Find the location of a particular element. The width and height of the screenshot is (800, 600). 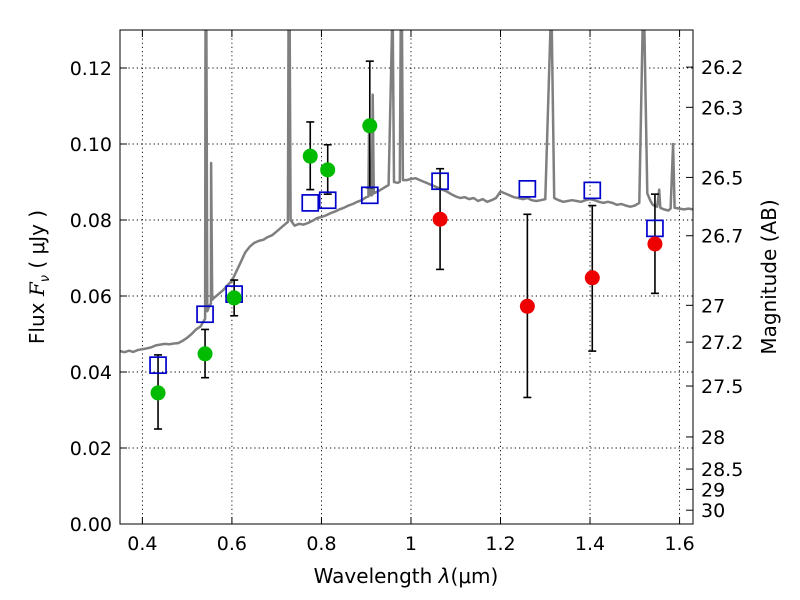

y-tick-label: 0.04 is located at coordinates (91, 373).